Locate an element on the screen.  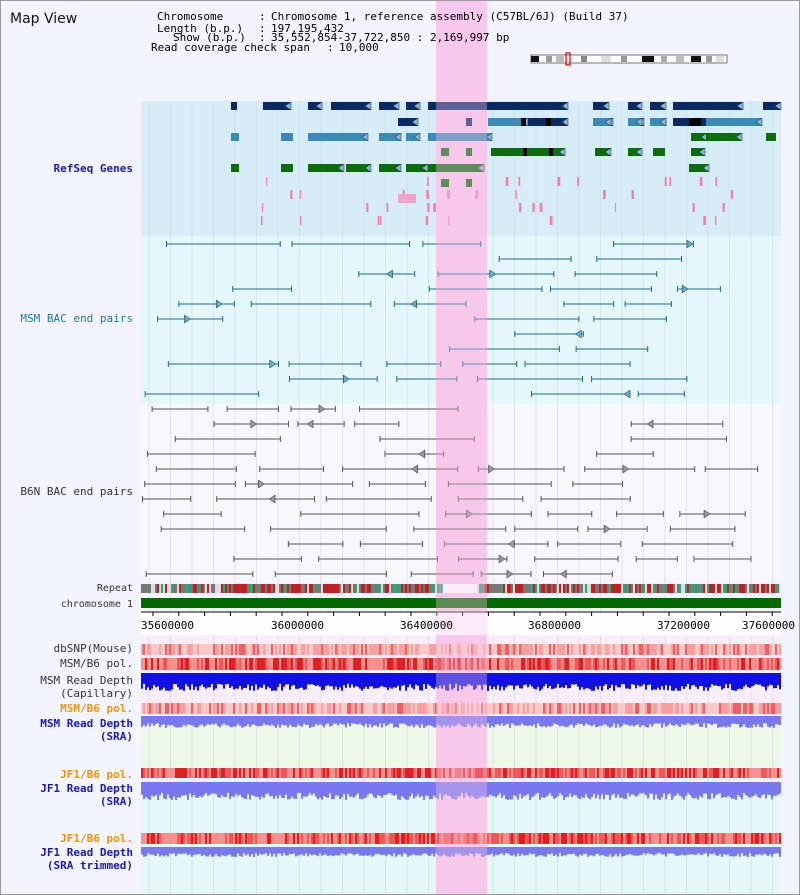
track-label-b6n-bac: B6N BAC end pairs is located at coordinates (76, 491).